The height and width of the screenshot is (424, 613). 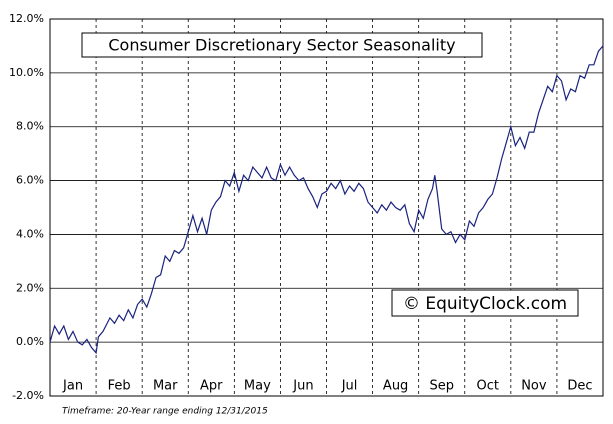 I want to click on x-tick-label: Feb, so click(x=119, y=386).